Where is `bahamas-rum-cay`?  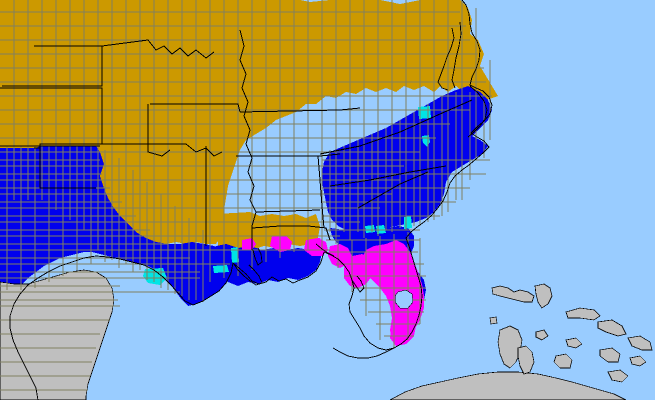 bahamas-rum-cay is located at coordinates (574, 343).